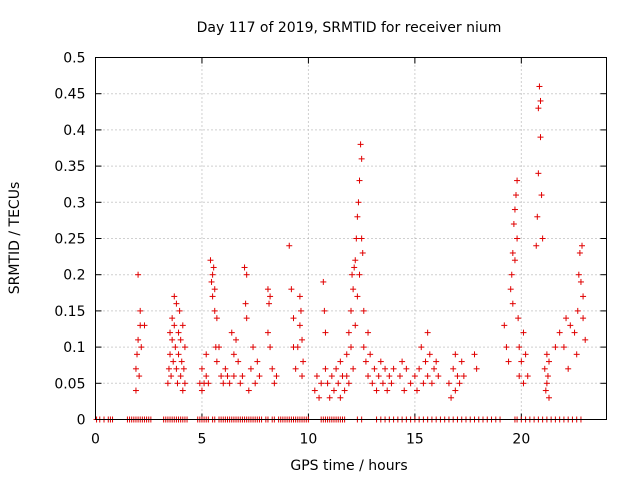 Image resolution: width=640 pixels, height=480 pixels. I want to click on y-tick-label: 0.4, so click(74, 131).